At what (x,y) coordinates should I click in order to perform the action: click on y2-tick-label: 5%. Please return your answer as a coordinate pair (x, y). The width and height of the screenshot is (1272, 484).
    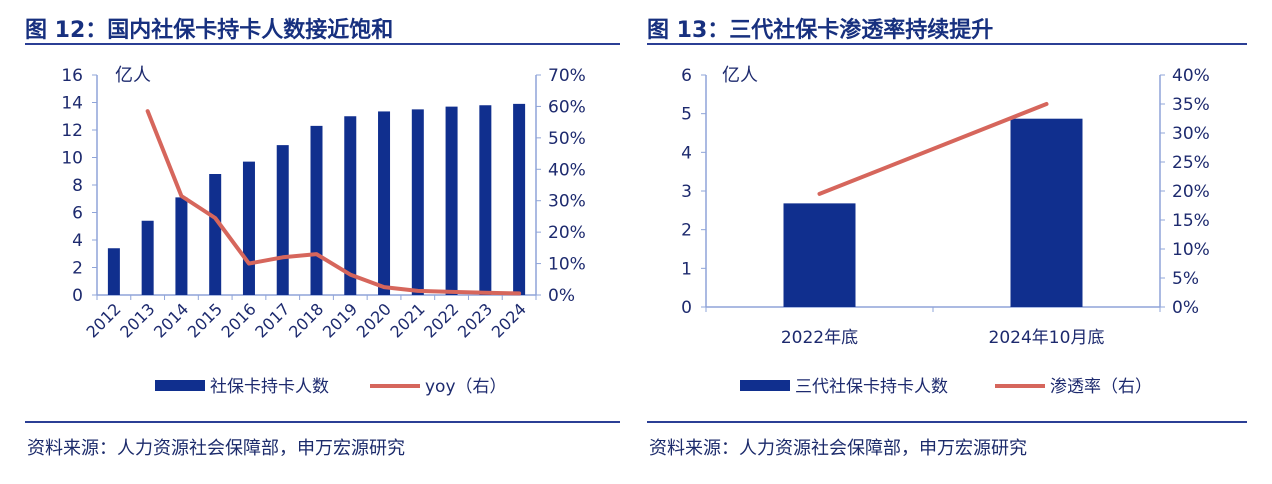
    Looking at the image, I should click on (1185, 279).